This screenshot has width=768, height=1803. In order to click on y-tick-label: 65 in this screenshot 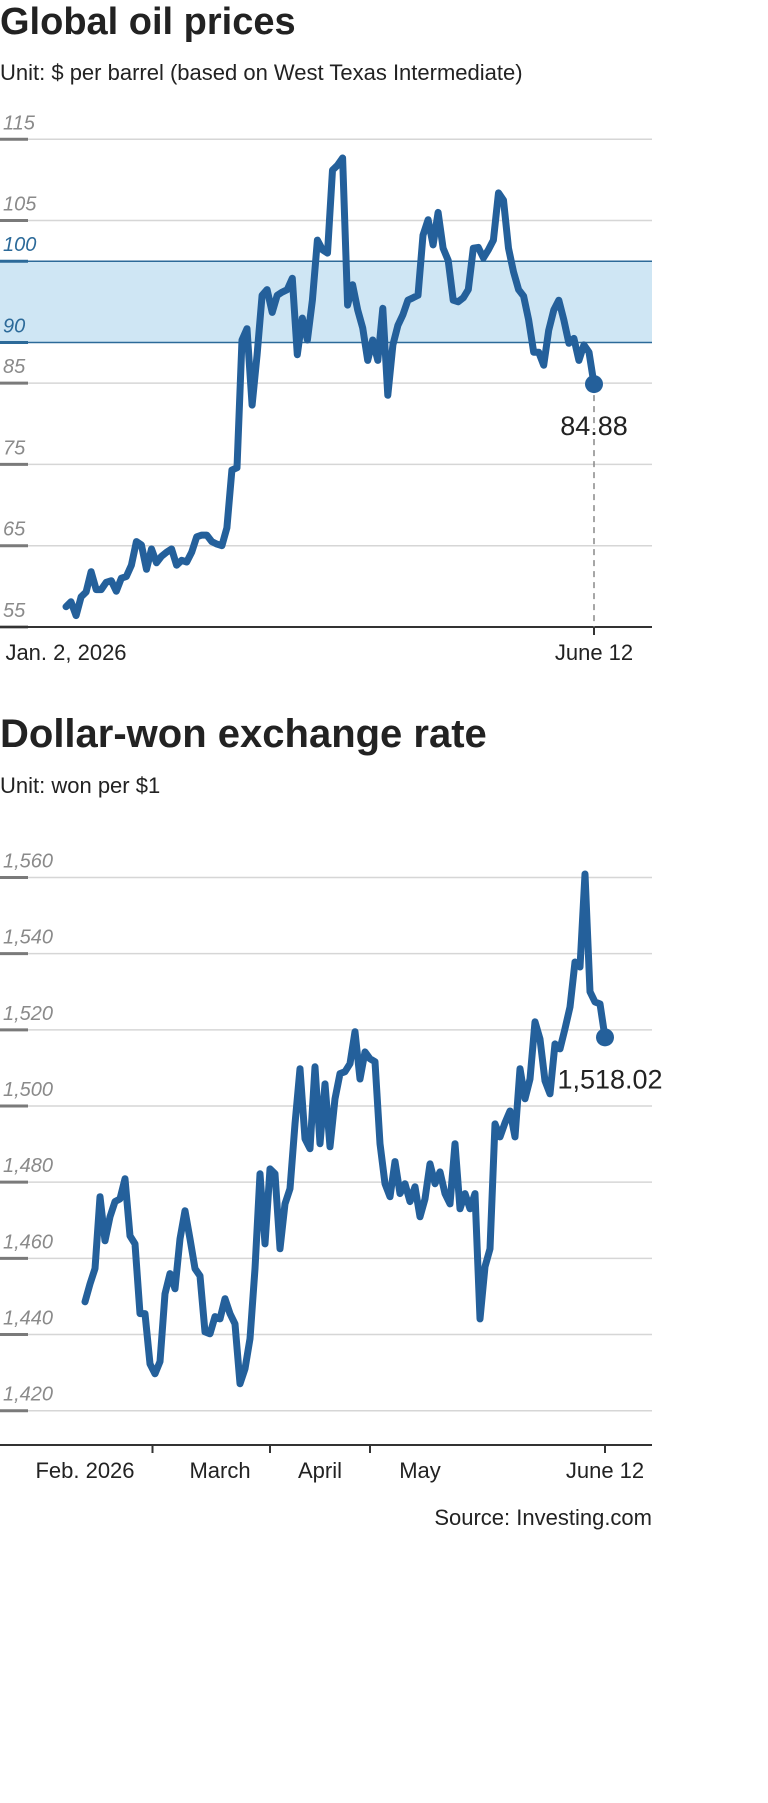, I will do `click(14, 530)`.